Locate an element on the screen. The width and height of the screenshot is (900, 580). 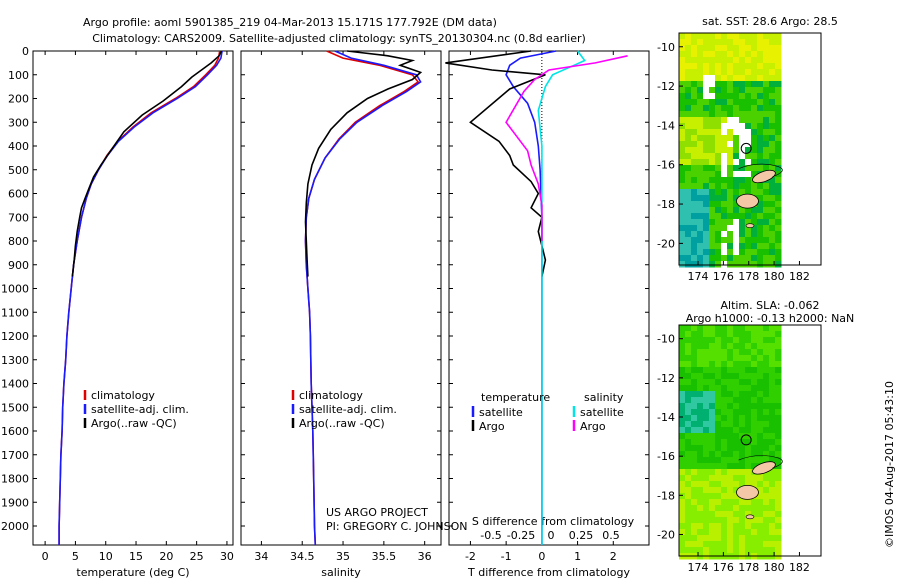
legend-title-temperature: temperature is located at coordinates (515, 397).